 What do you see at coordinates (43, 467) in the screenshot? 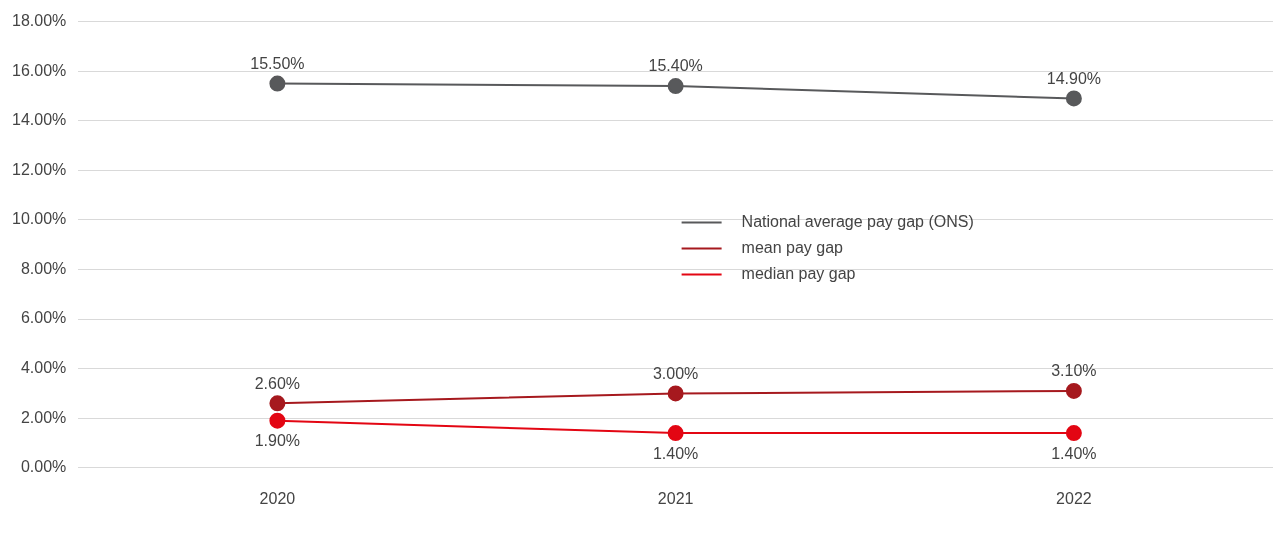
I see `y-tick-label: 0.00%` at bounding box center [43, 467].